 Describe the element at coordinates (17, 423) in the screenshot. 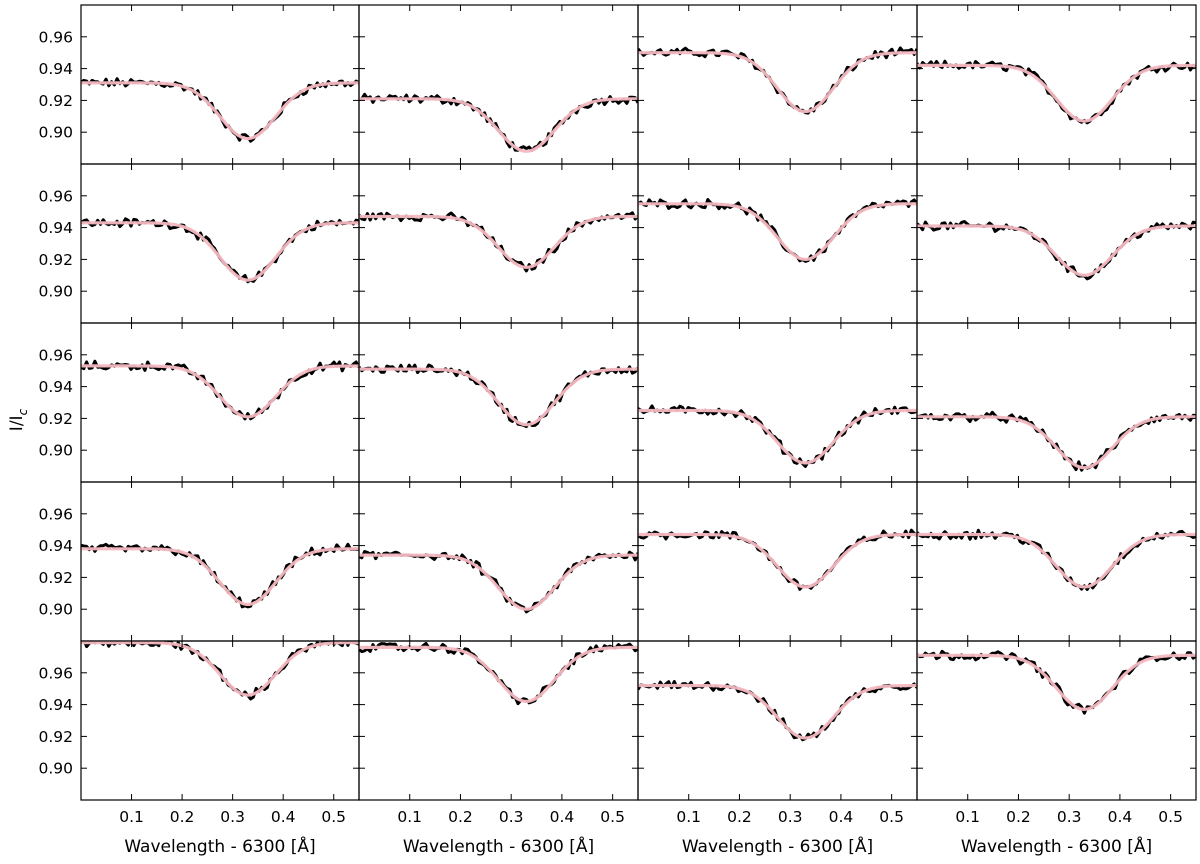

I see `y-axis-label-main: I/I` at that location.